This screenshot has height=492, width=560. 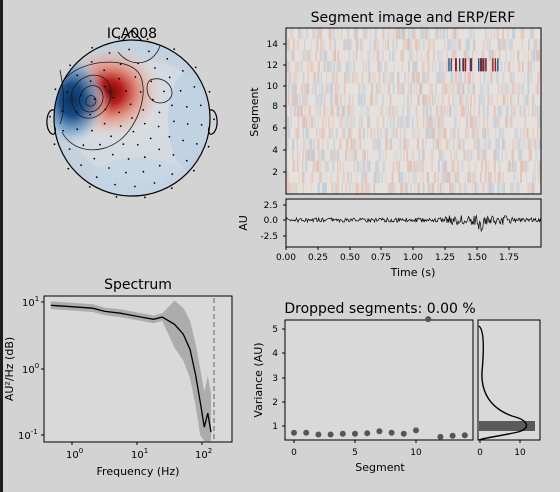 What do you see at coordinates (501, 449) in the screenshot?
I see `dropped-hist-xticks: 0 10` at bounding box center [501, 449].